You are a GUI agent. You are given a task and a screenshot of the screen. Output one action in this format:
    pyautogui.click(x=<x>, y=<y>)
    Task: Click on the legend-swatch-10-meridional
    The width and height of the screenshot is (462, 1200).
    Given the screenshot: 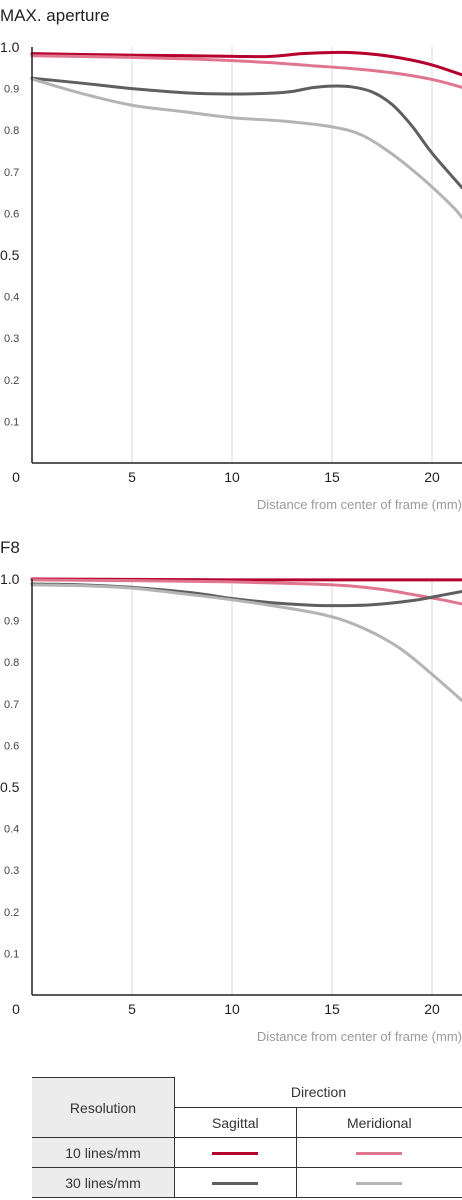 What is the action you would take?
    pyautogui.click(x=379, y=1154)
    